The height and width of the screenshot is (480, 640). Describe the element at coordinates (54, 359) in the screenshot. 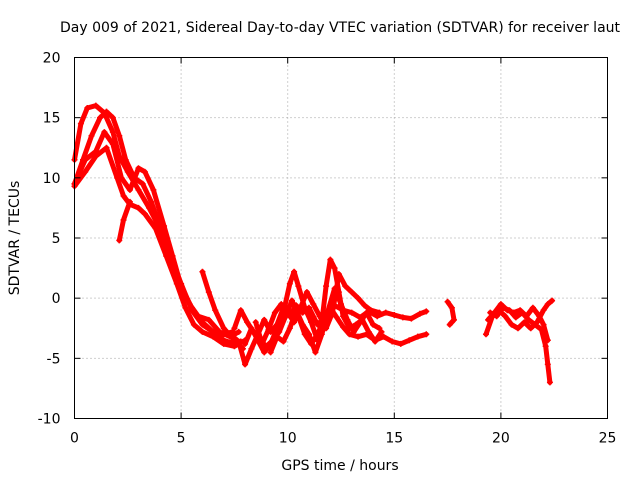

I see `y-tick-label: -5` at that location.